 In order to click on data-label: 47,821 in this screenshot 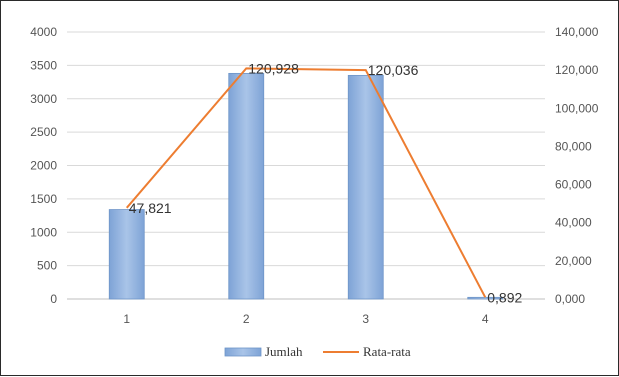, I will do `click(150, 208)`.